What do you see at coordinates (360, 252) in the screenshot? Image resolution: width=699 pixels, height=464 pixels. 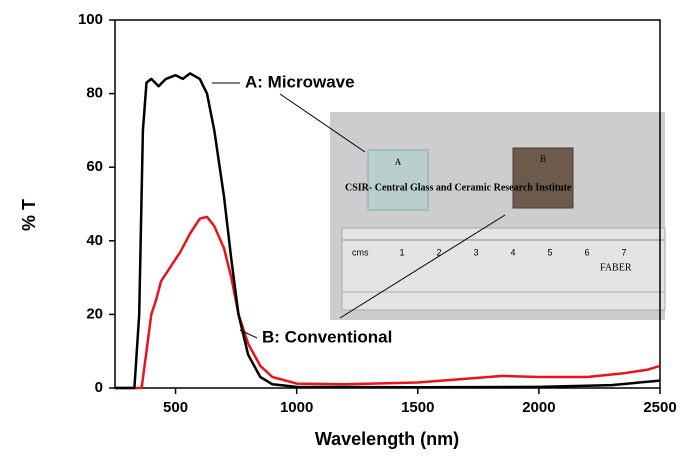 I see `ruler-unit: cms` at bounding box center [360, 252].